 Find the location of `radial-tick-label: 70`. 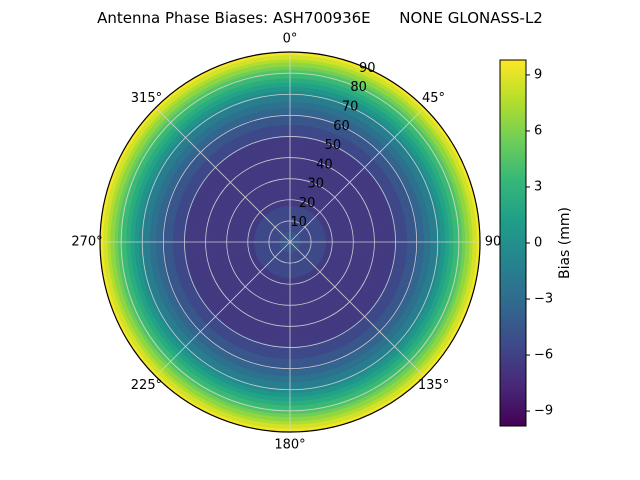

radial-tick-label: 70 is located at coordinates (350, 106).